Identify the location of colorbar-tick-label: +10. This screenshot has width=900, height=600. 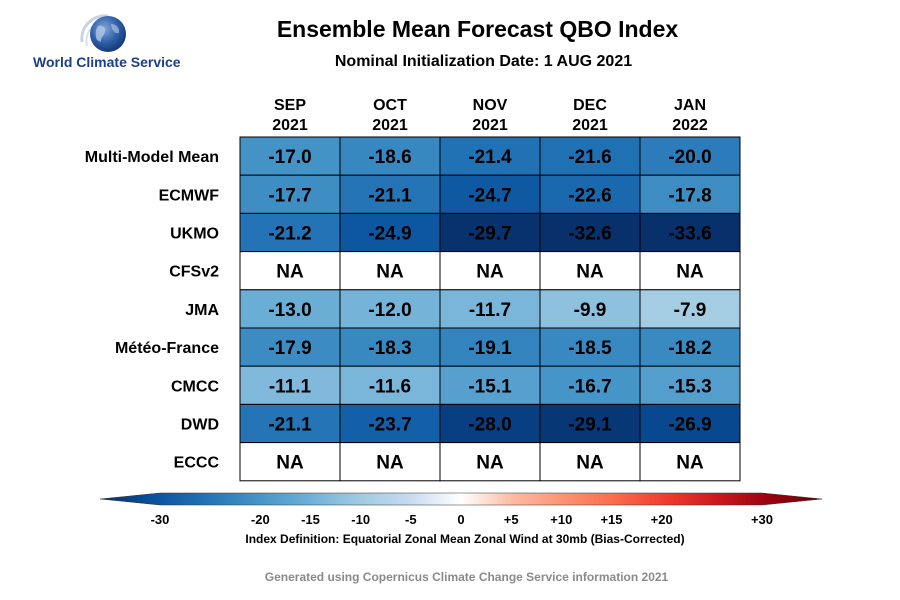
(561, 519).